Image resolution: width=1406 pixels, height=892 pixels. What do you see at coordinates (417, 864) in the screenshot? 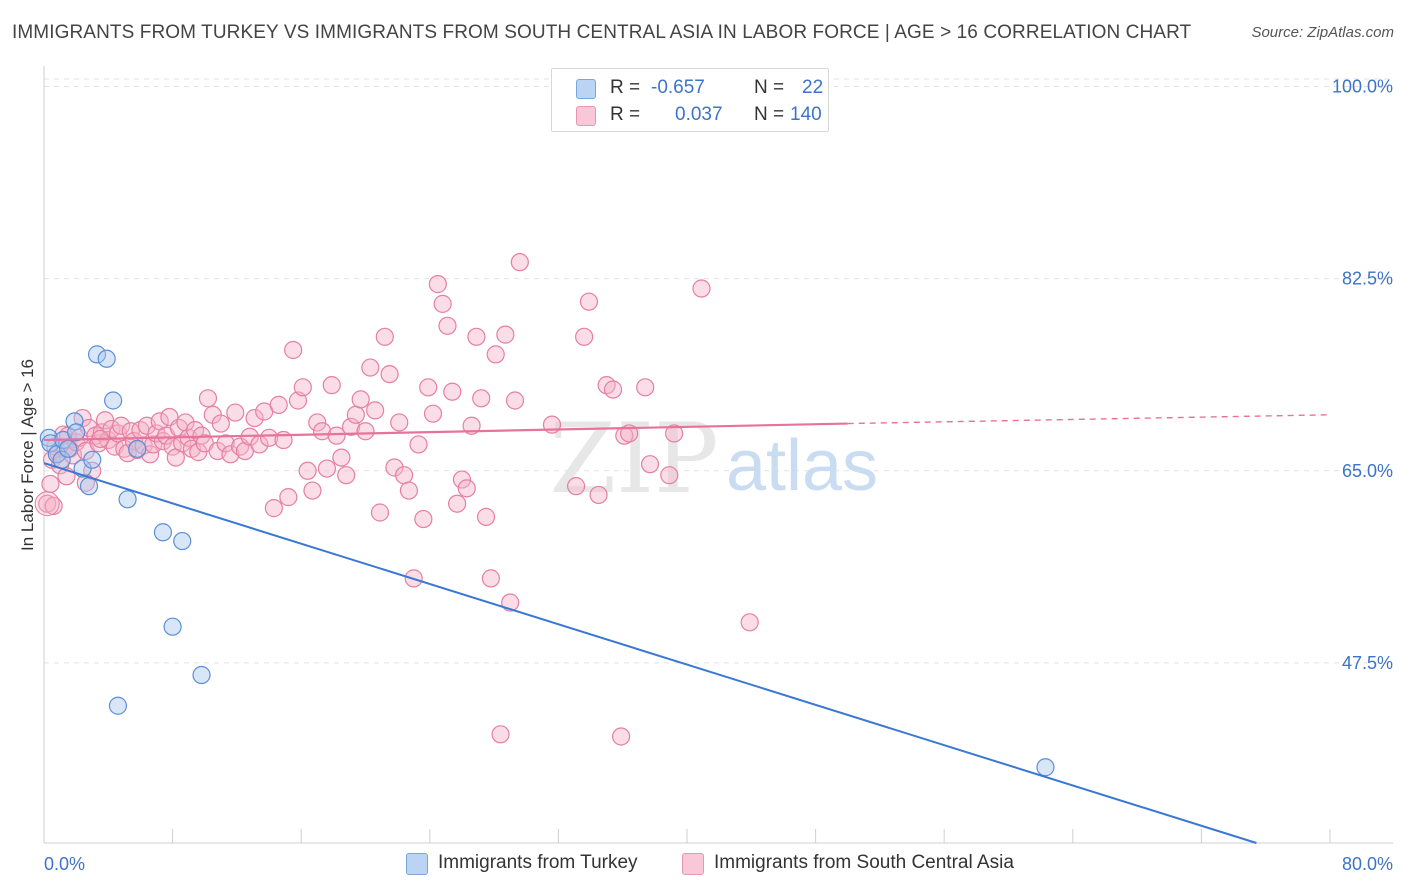
I see `bottom-legend-swatch-blue` at bounding box center [417, 864].